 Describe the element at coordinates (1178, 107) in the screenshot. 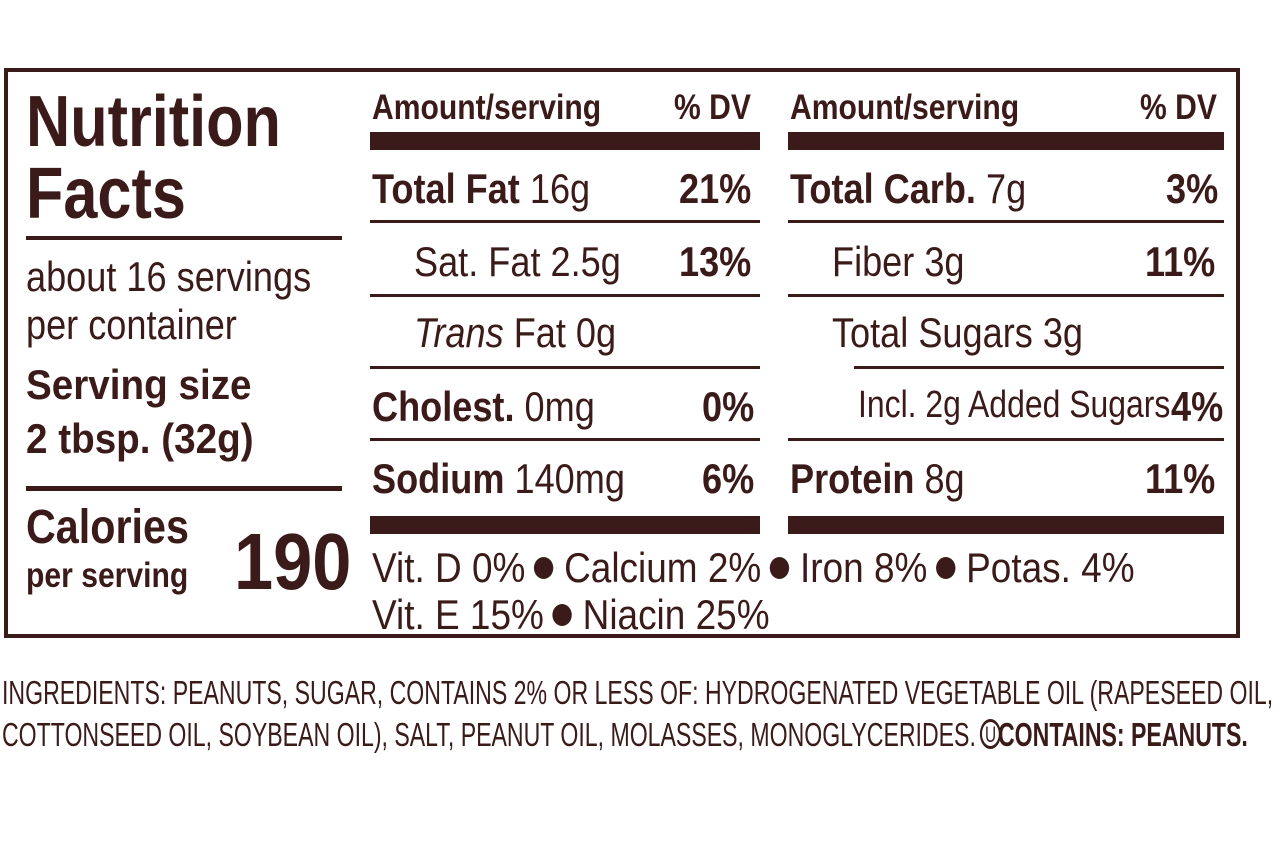

I see `right-dv-header: % DV` at that location.